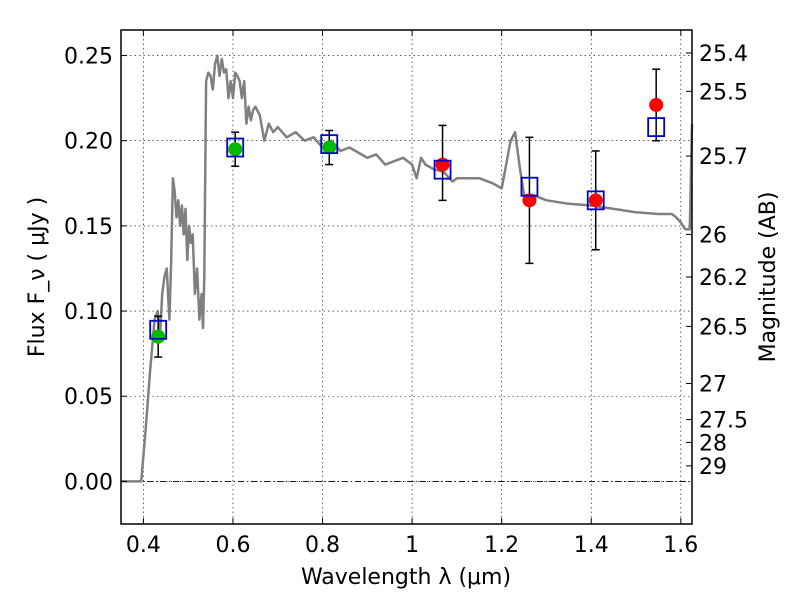  Describe the element at coordinates (723, 157) in the screenshot. I see `right-tick-label: 25.7` at that location.